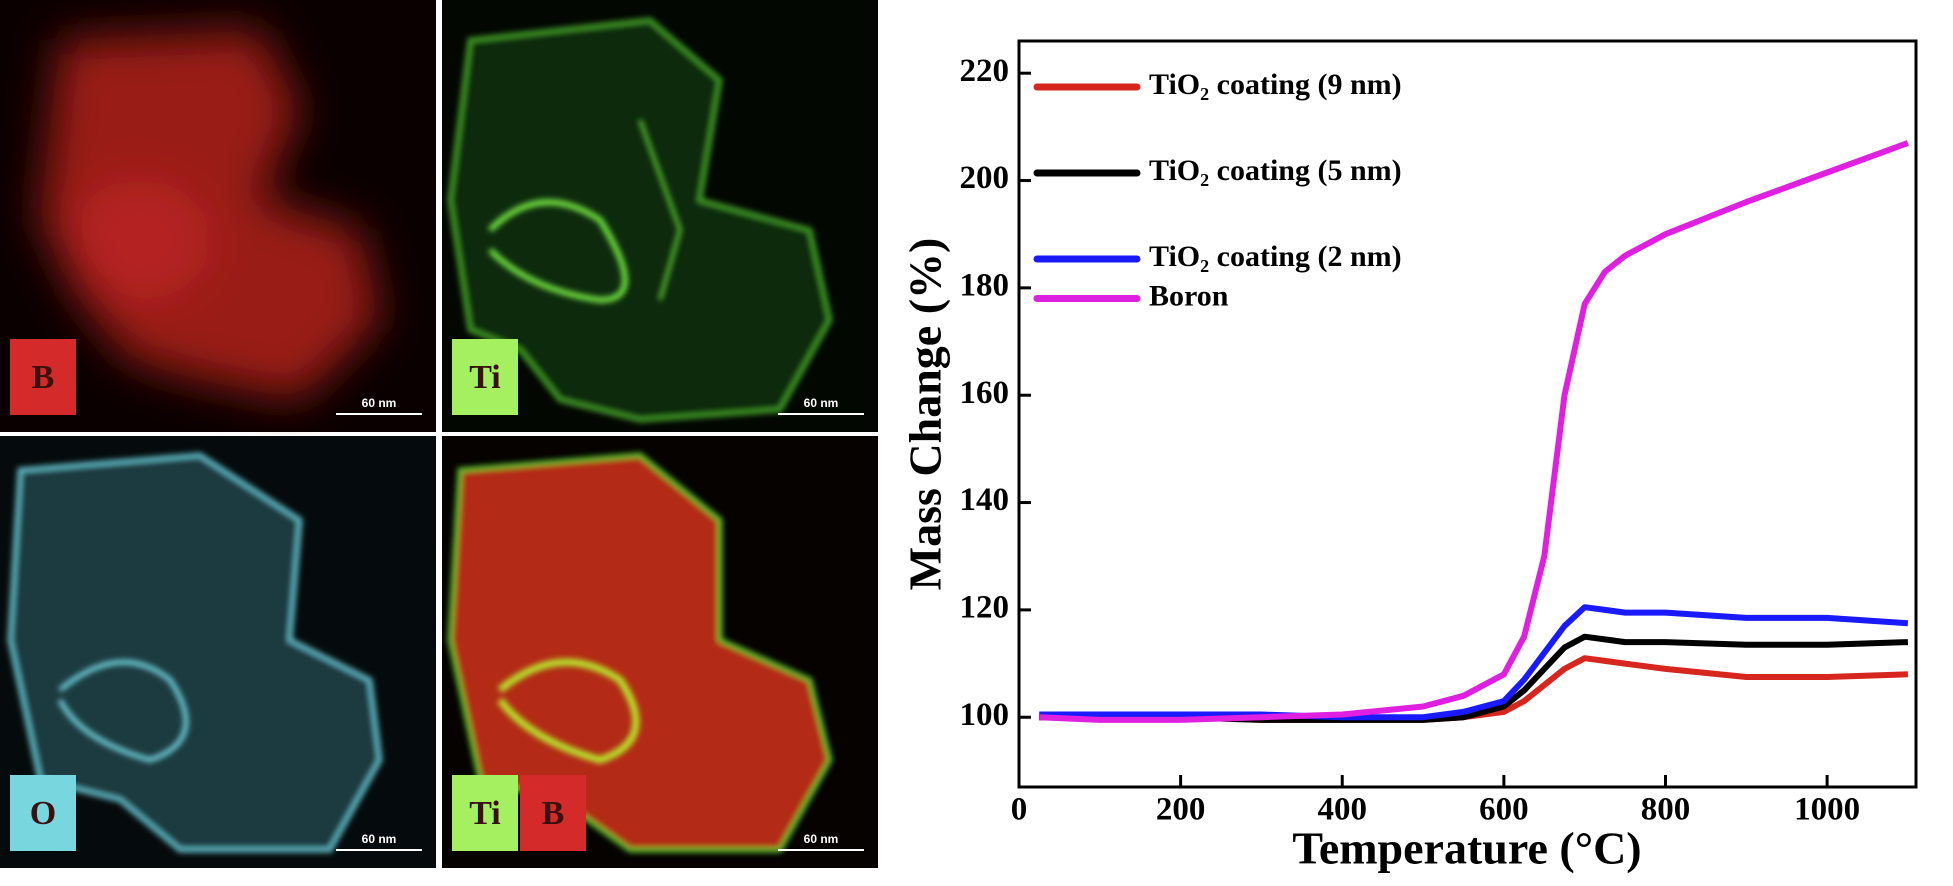  I want to click on series-line, so click(1474, 662).